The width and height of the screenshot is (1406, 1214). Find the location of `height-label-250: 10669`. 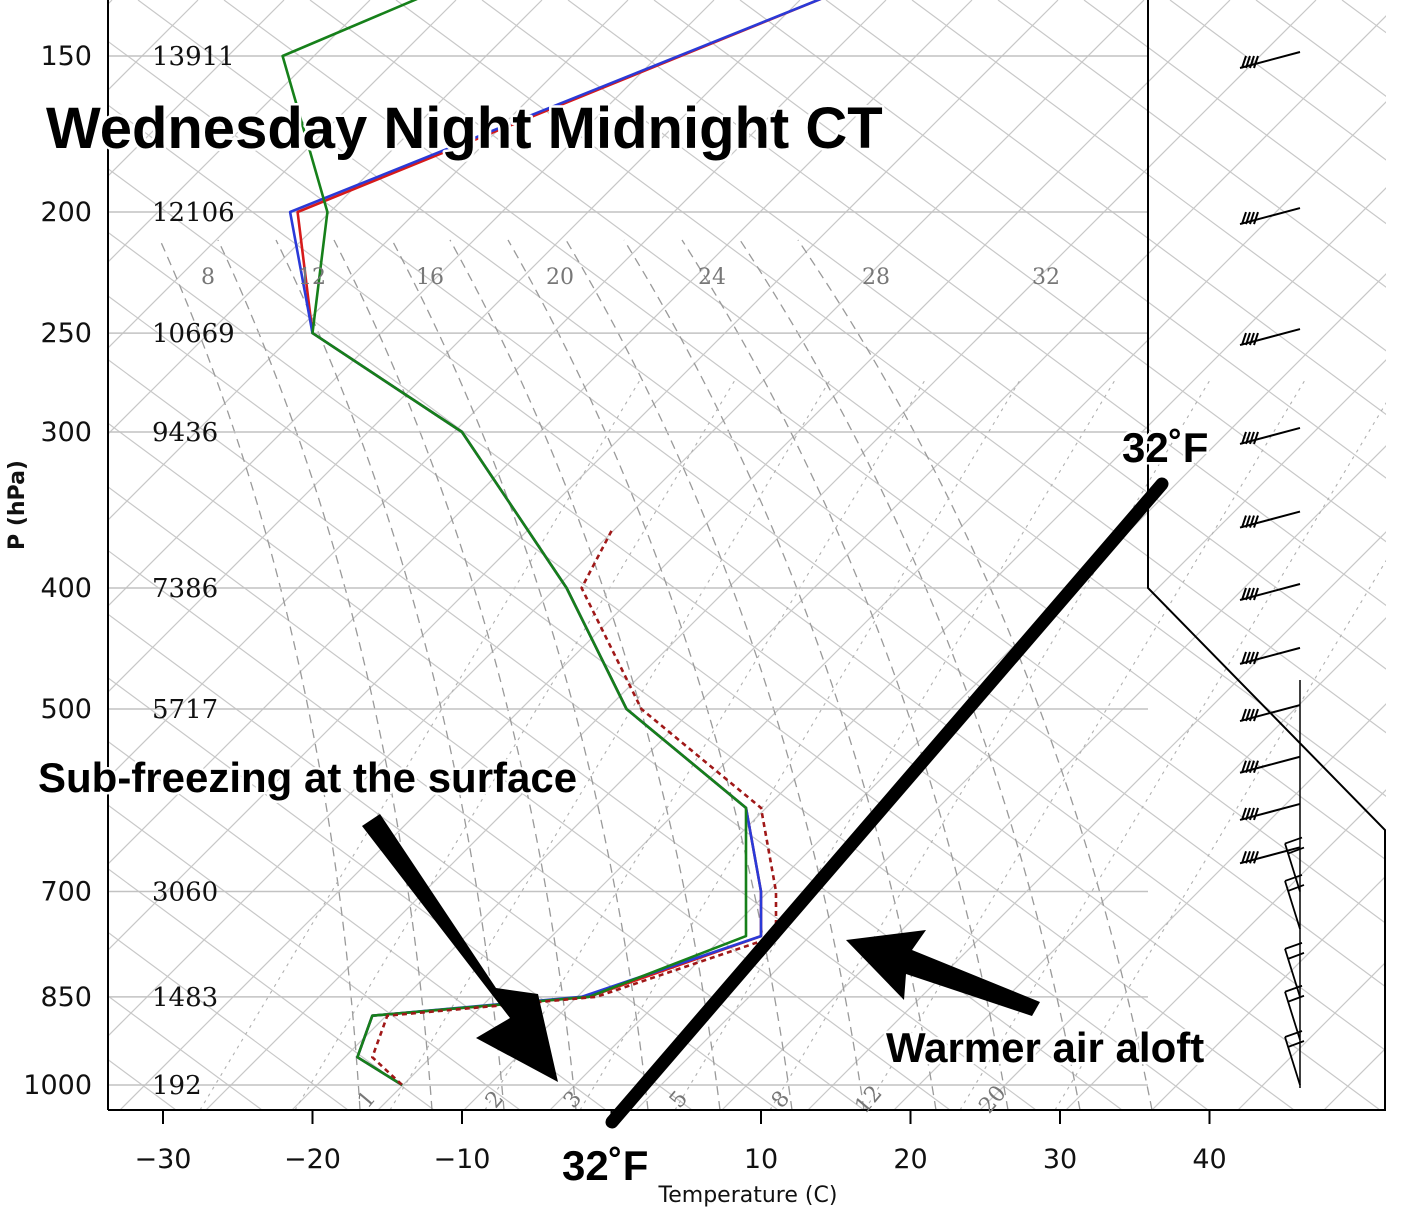

height-label-250: 10669 is located at coordinates (193, 334).